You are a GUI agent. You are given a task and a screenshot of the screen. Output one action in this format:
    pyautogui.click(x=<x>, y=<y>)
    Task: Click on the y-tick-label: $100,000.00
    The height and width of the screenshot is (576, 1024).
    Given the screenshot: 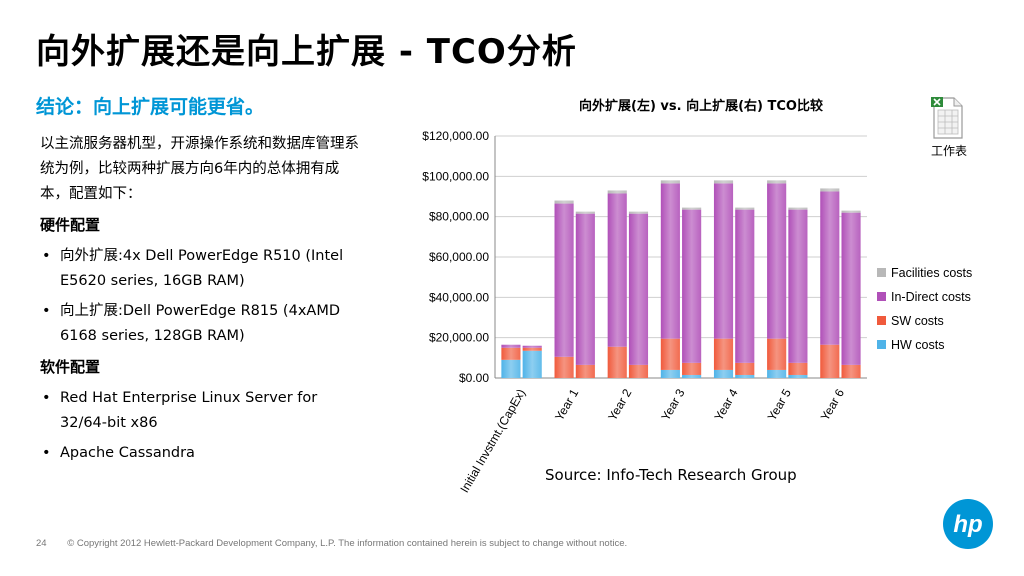 What is the action you would take?
    pyautogui.click(x=455, y=176)
    